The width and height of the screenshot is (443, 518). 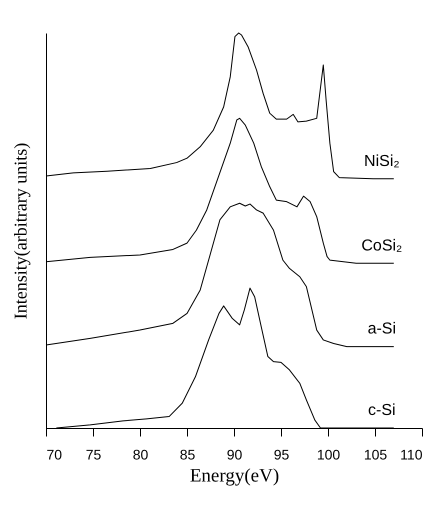 I want to click on x-tick-label: 105, so click(x=376, y=454).